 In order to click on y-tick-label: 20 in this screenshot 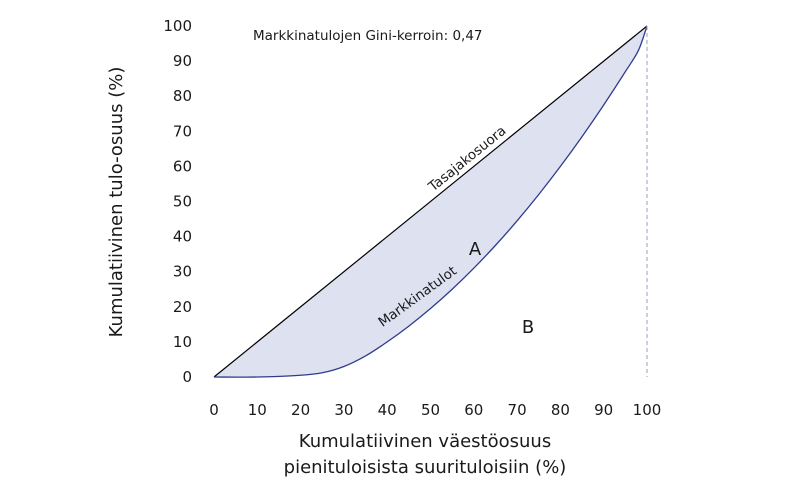, I will do `click(182, 307)`.